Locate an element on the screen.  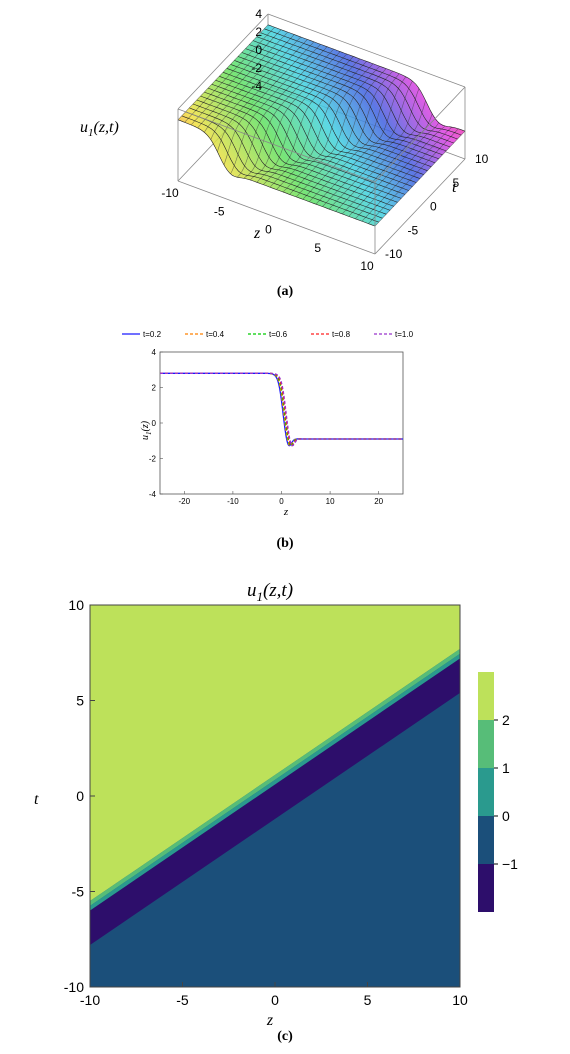
legend-label-0: 2 is located at coordinates (506, 720).